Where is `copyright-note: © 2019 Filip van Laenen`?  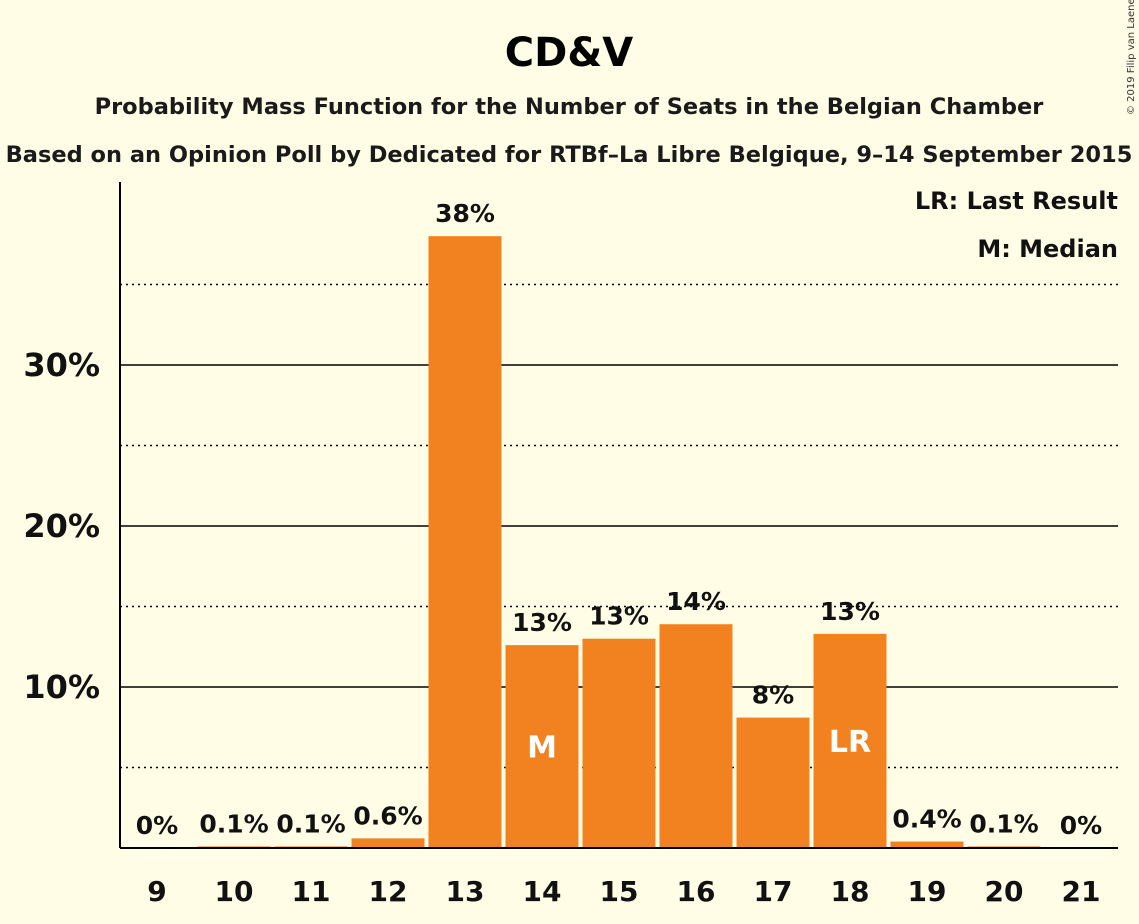 copyright-note: © 2019 Filip van Laenen is located at coordinates (1131, 57).